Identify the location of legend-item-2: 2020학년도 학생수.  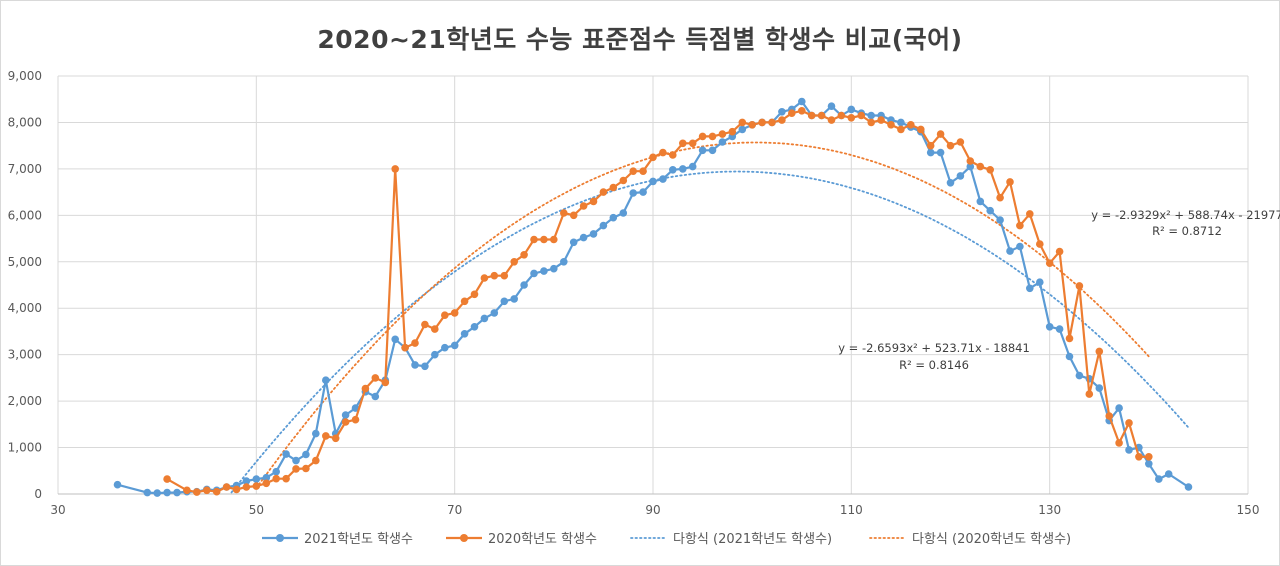
(521, 539).